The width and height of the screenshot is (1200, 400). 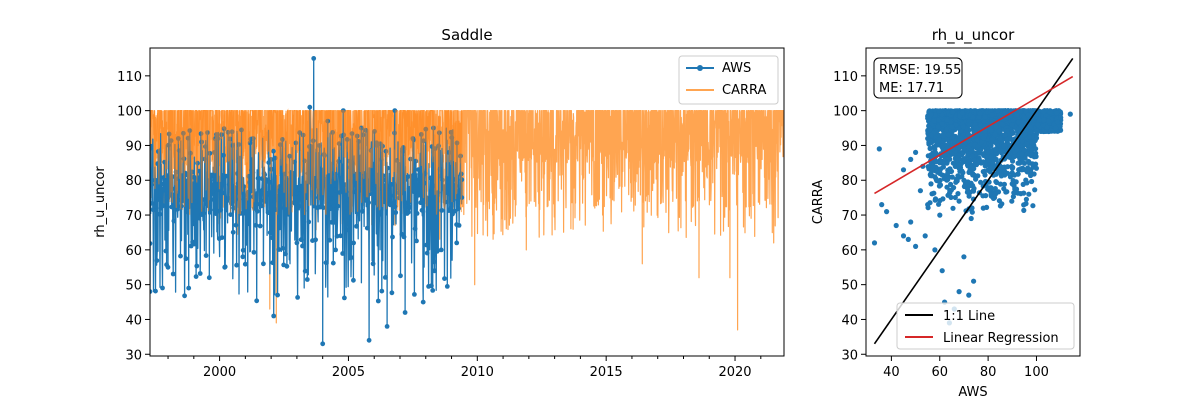 I want to click on timeseries-x-ticks: 2000 2005 2010 2015 2020, so click(x=464, y=368).